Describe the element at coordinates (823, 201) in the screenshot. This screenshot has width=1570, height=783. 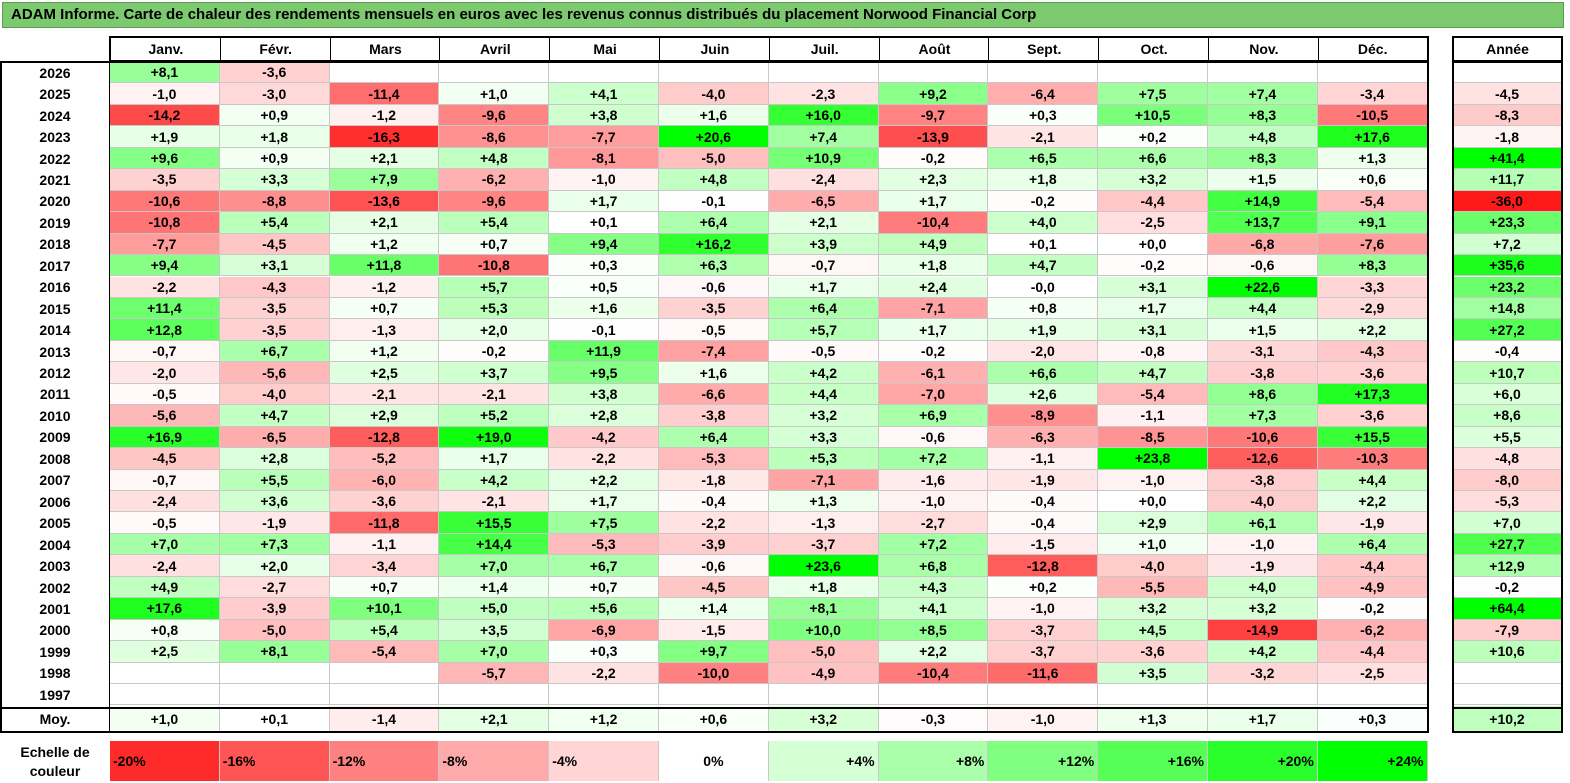
I see `heatmap-cell: -6,5` at that location.